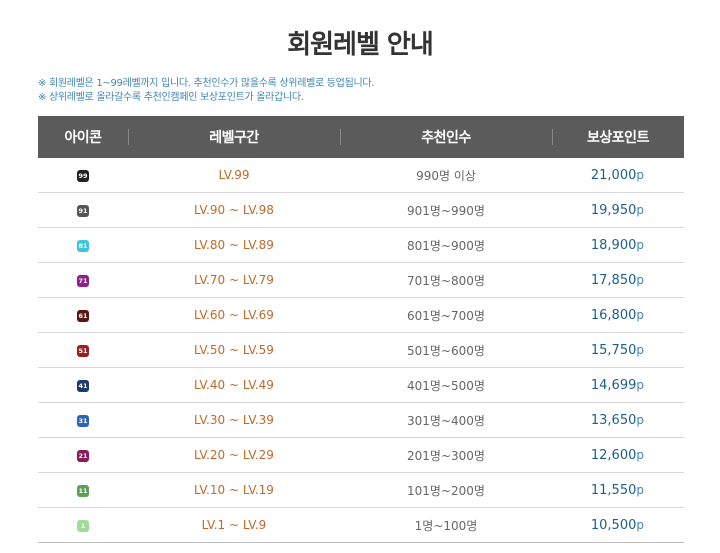  Describe the element at coordinates (613, 525) in the screenshot. I see `reward-points-value: 10,500` at that location.